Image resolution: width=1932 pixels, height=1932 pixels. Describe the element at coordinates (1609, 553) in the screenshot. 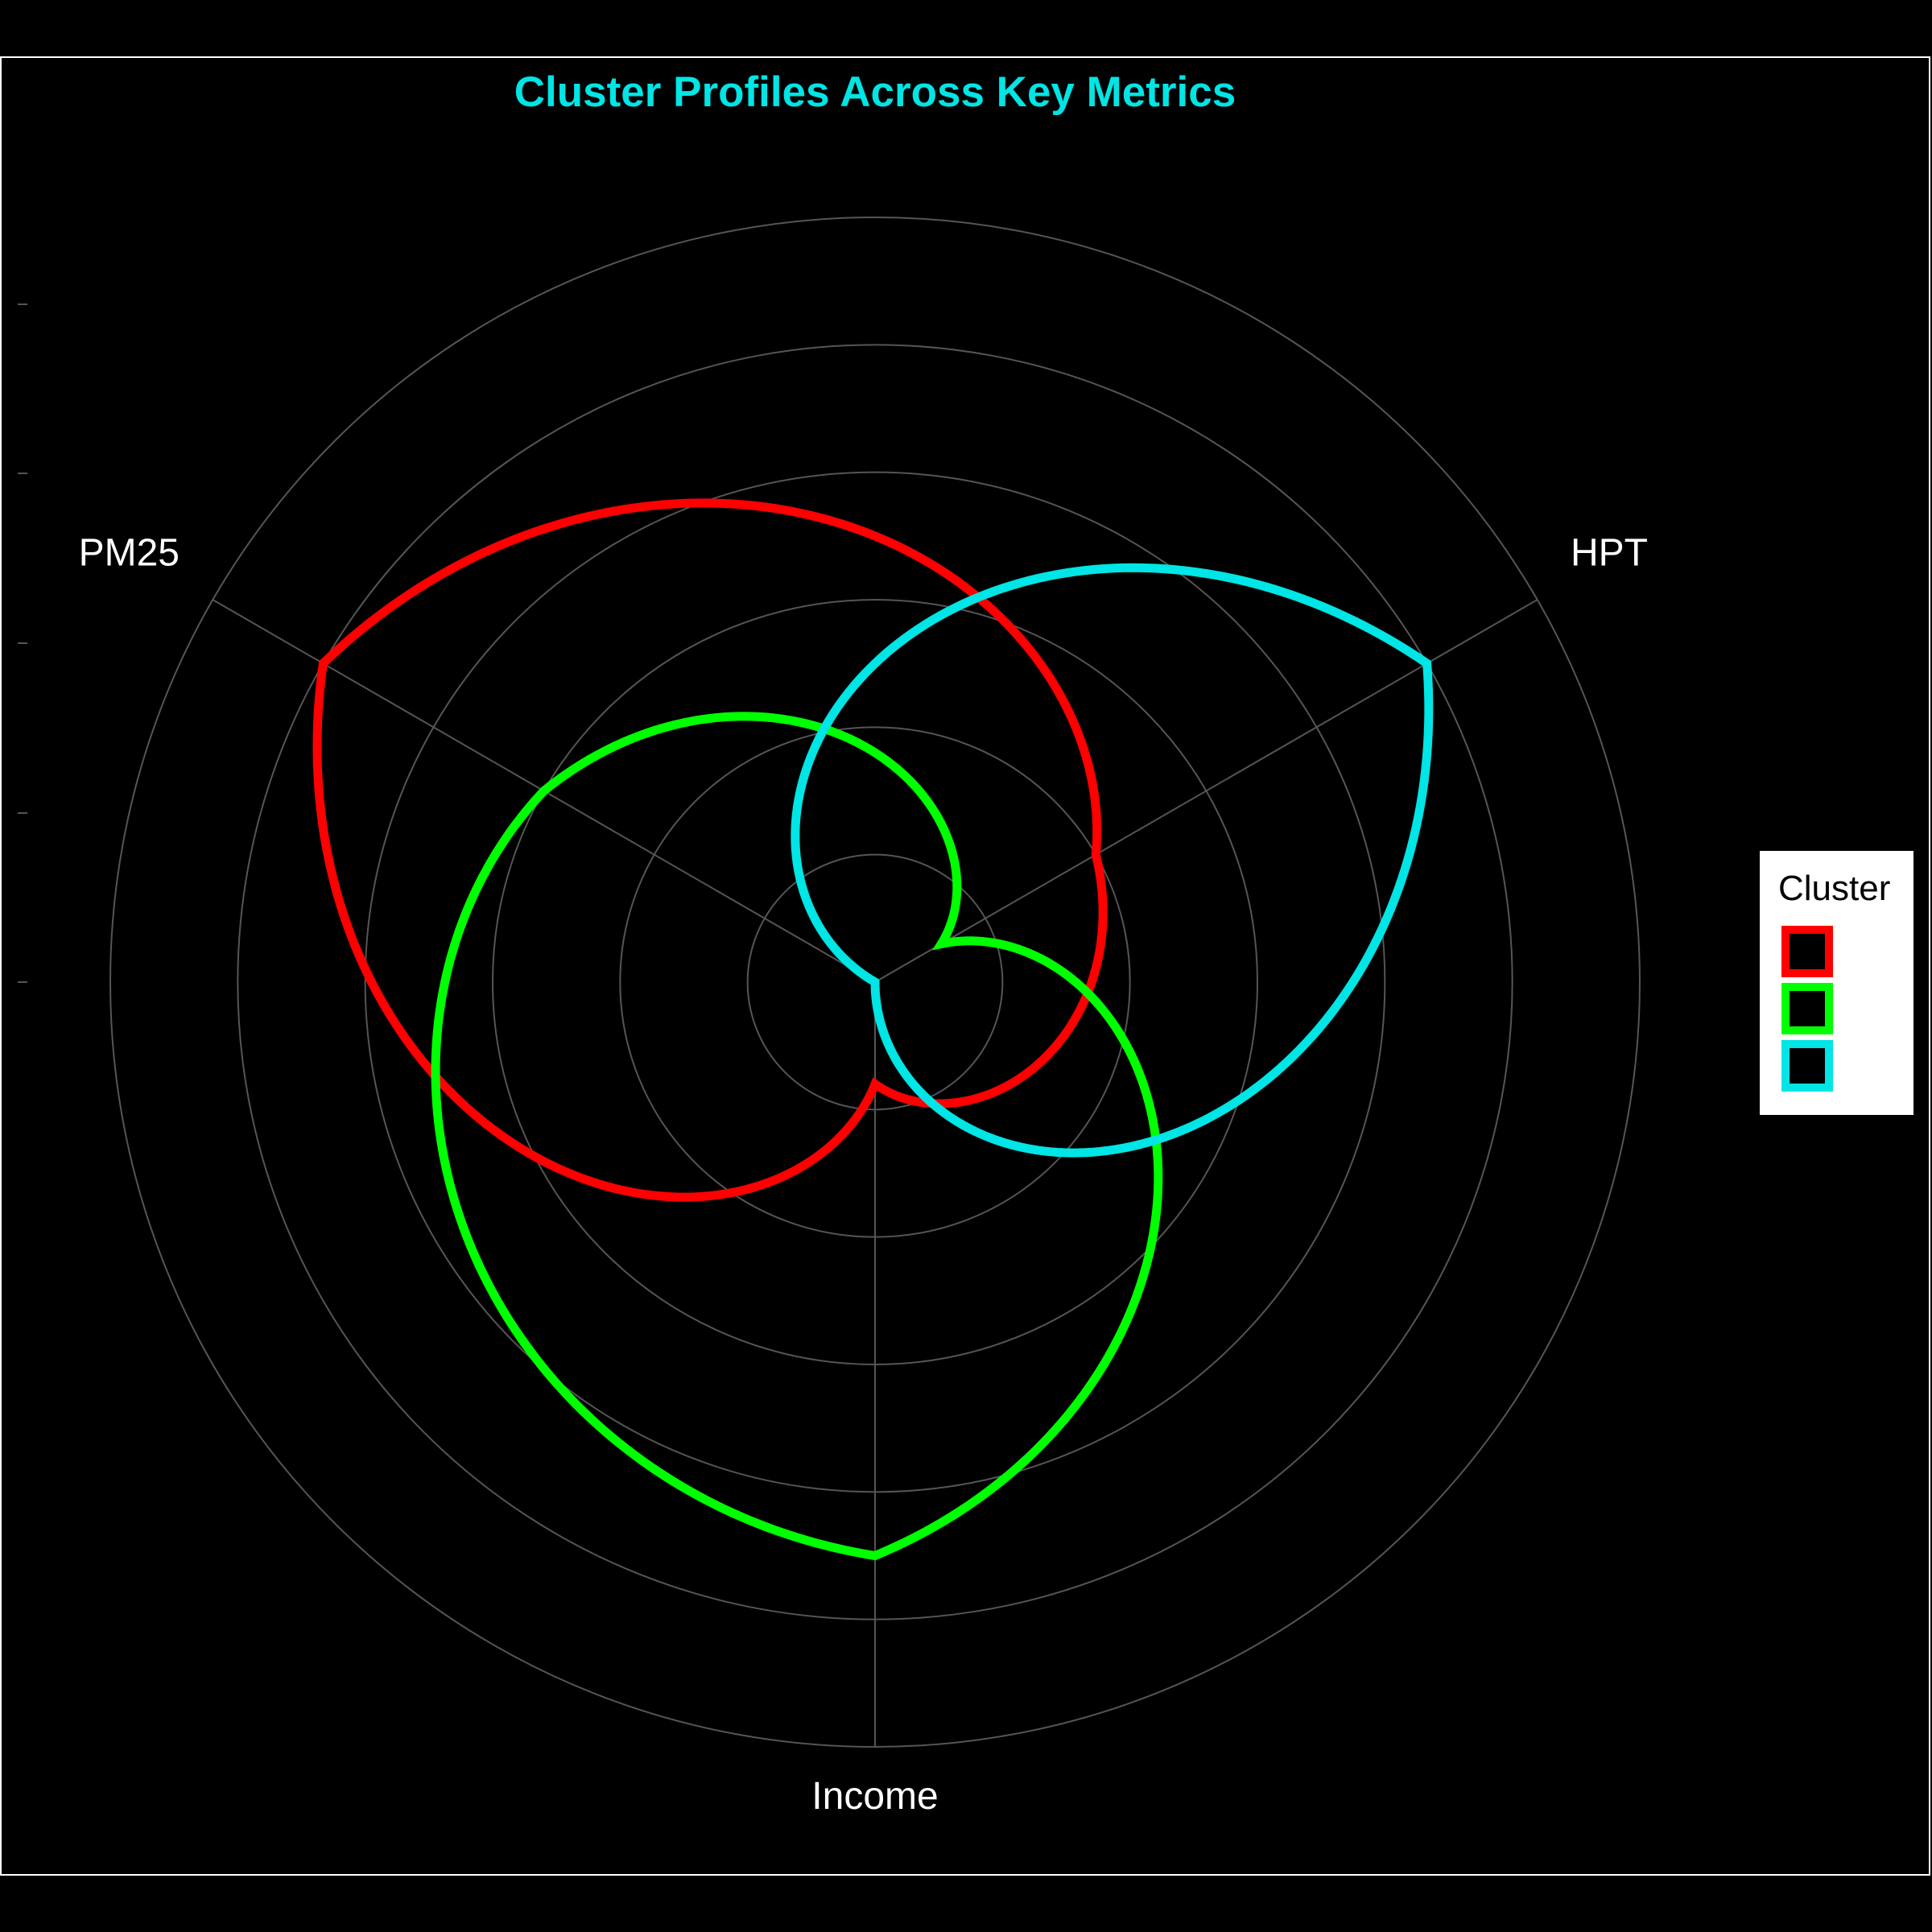

I see `axis-label-hpt: HPT` at that location.